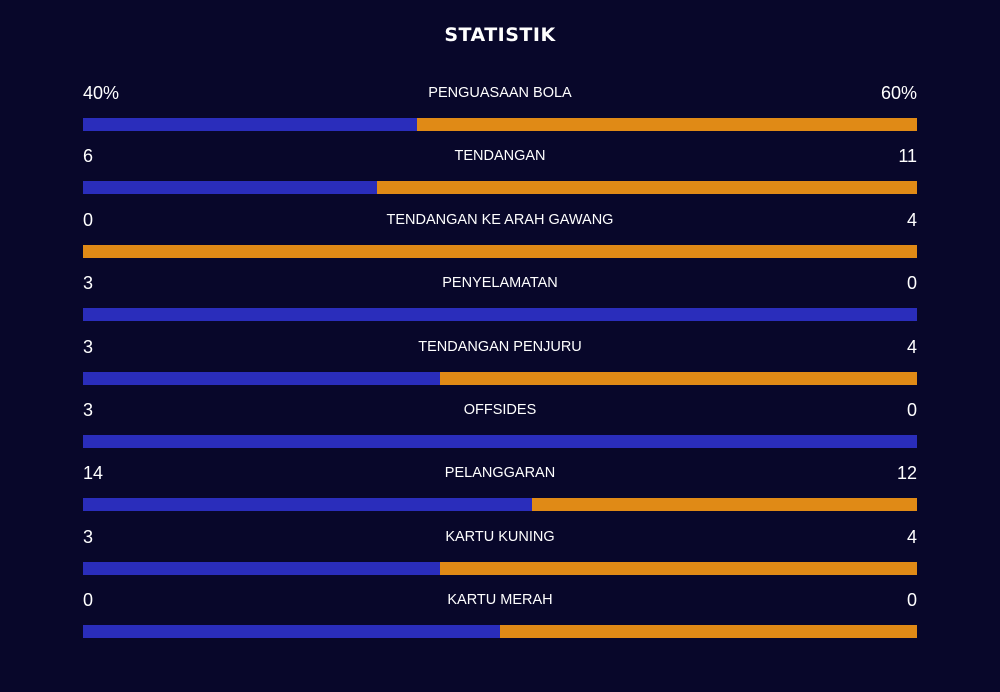 The image size is (1000, 692). What do you see at coordinates (101, 93) in the screenshot?
I see `home-value: 40%` at bounding box center [101, 93].